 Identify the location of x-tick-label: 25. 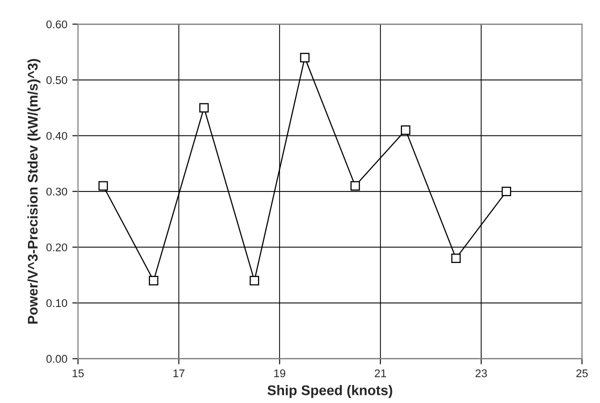
(582, 373).